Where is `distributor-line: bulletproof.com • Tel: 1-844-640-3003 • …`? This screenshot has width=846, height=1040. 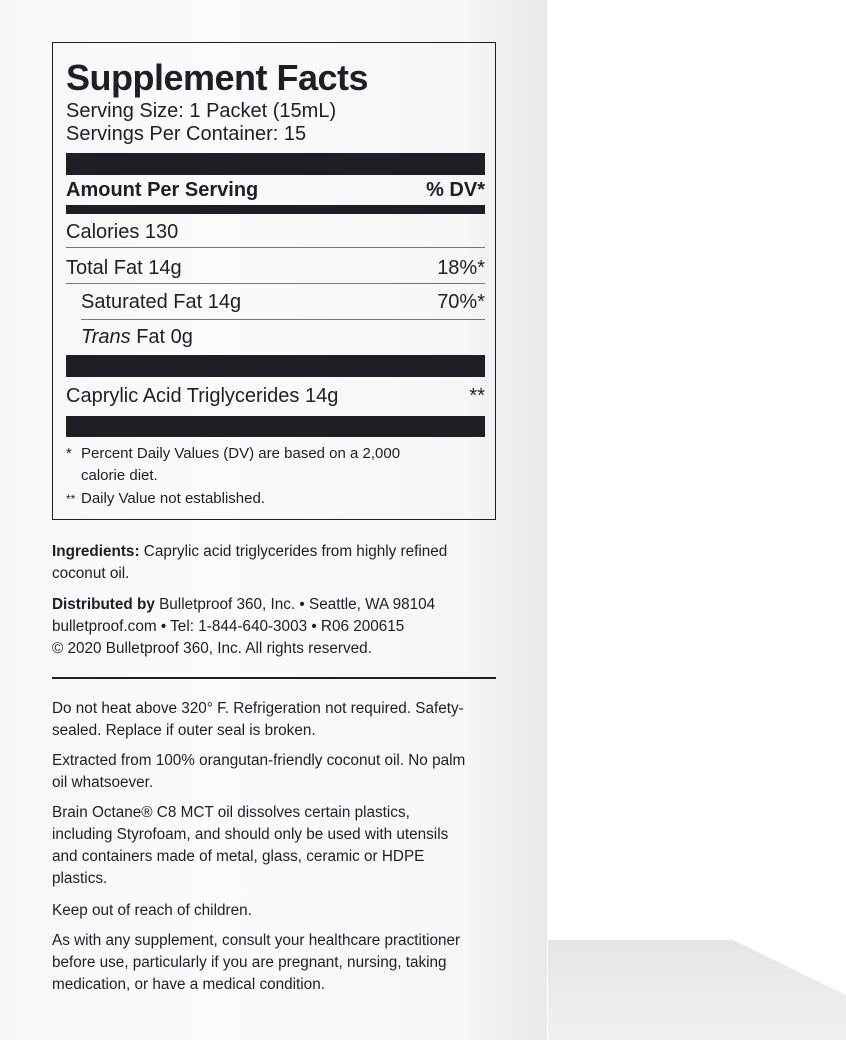 distributor-line: bulletproof.com • Tel: 1-844-640-3003 • … is located at coordinates (228, 626).